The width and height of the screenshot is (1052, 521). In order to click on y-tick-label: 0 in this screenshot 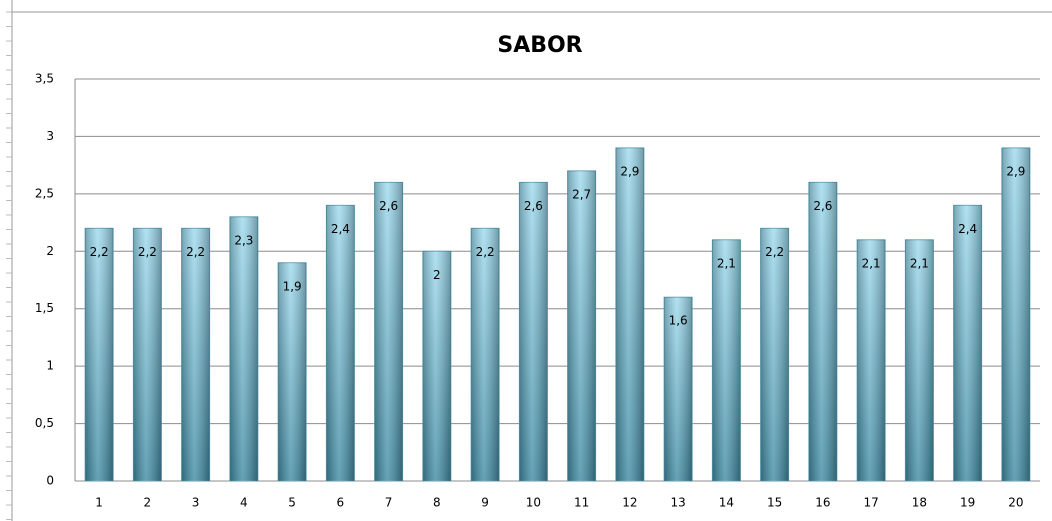, I will do `click(50, 481)`.